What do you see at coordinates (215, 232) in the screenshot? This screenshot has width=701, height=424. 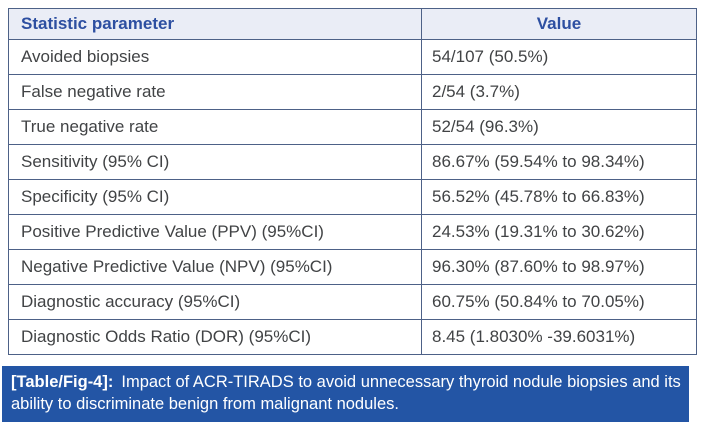 I see `statistic-parameter-cell: Positive Predictive Value (PPV) (95%CI)` at bounding box center [215, 232].